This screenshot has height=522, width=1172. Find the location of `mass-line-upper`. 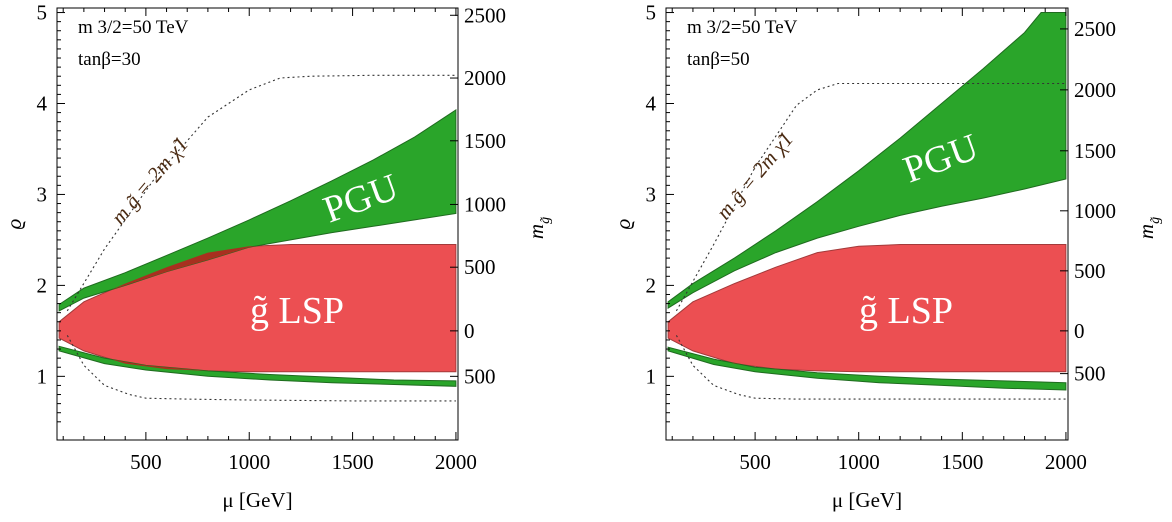

mass-line-upper is located at coordinates (870, 197).